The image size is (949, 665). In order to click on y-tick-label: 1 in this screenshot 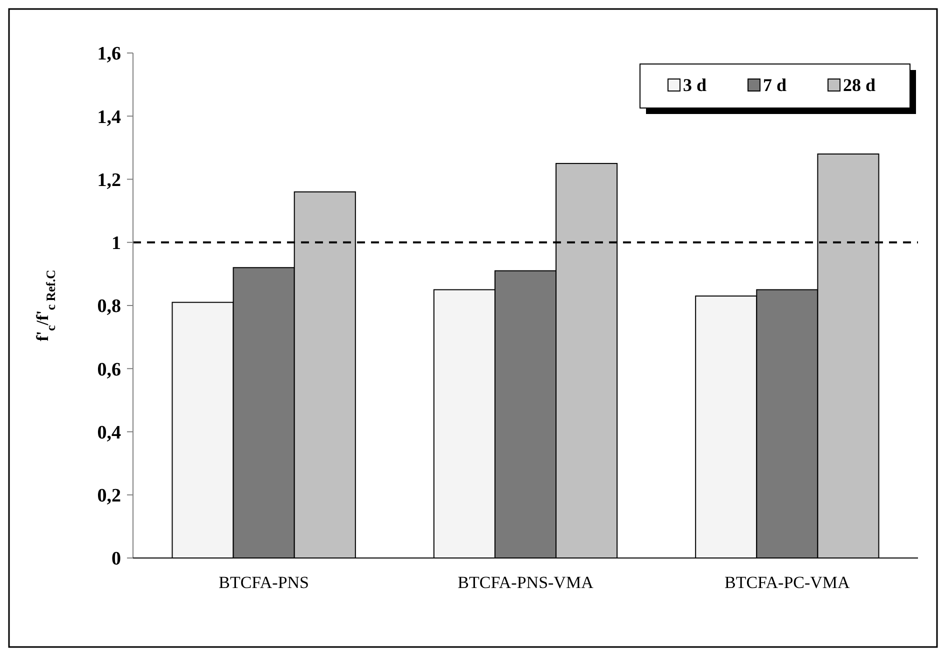, I will do `click(116, 243)`.